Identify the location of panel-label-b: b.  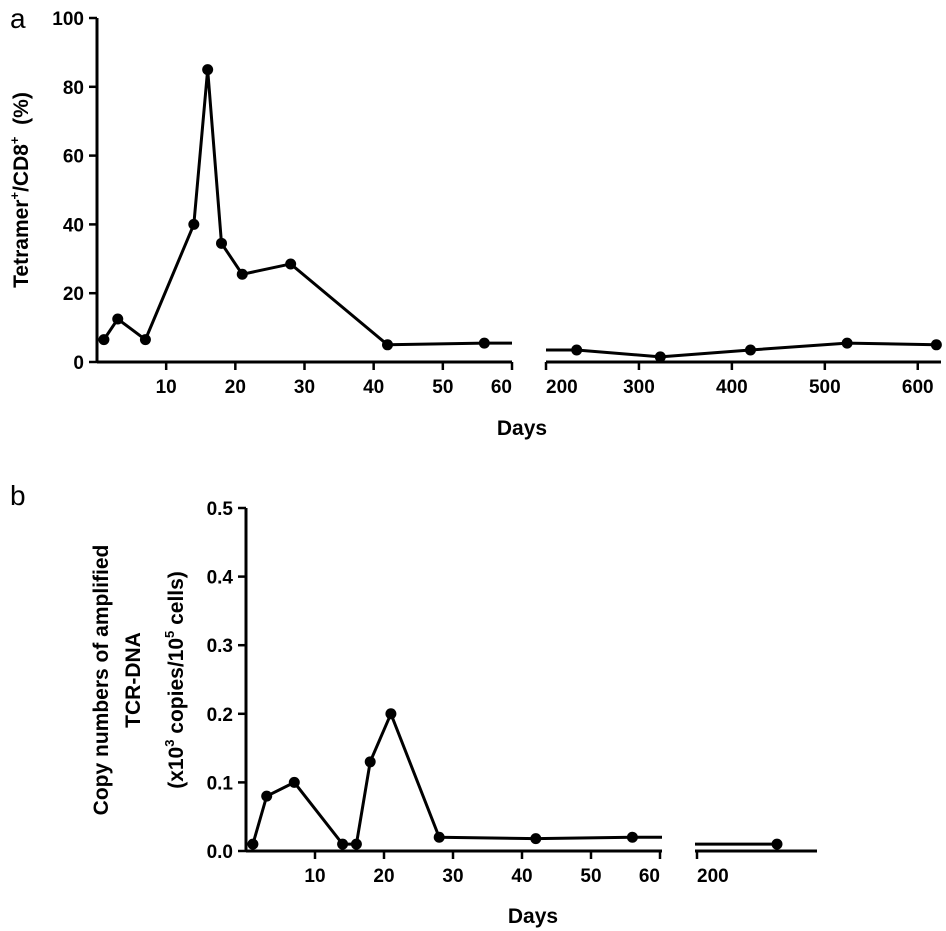
(18, 495).